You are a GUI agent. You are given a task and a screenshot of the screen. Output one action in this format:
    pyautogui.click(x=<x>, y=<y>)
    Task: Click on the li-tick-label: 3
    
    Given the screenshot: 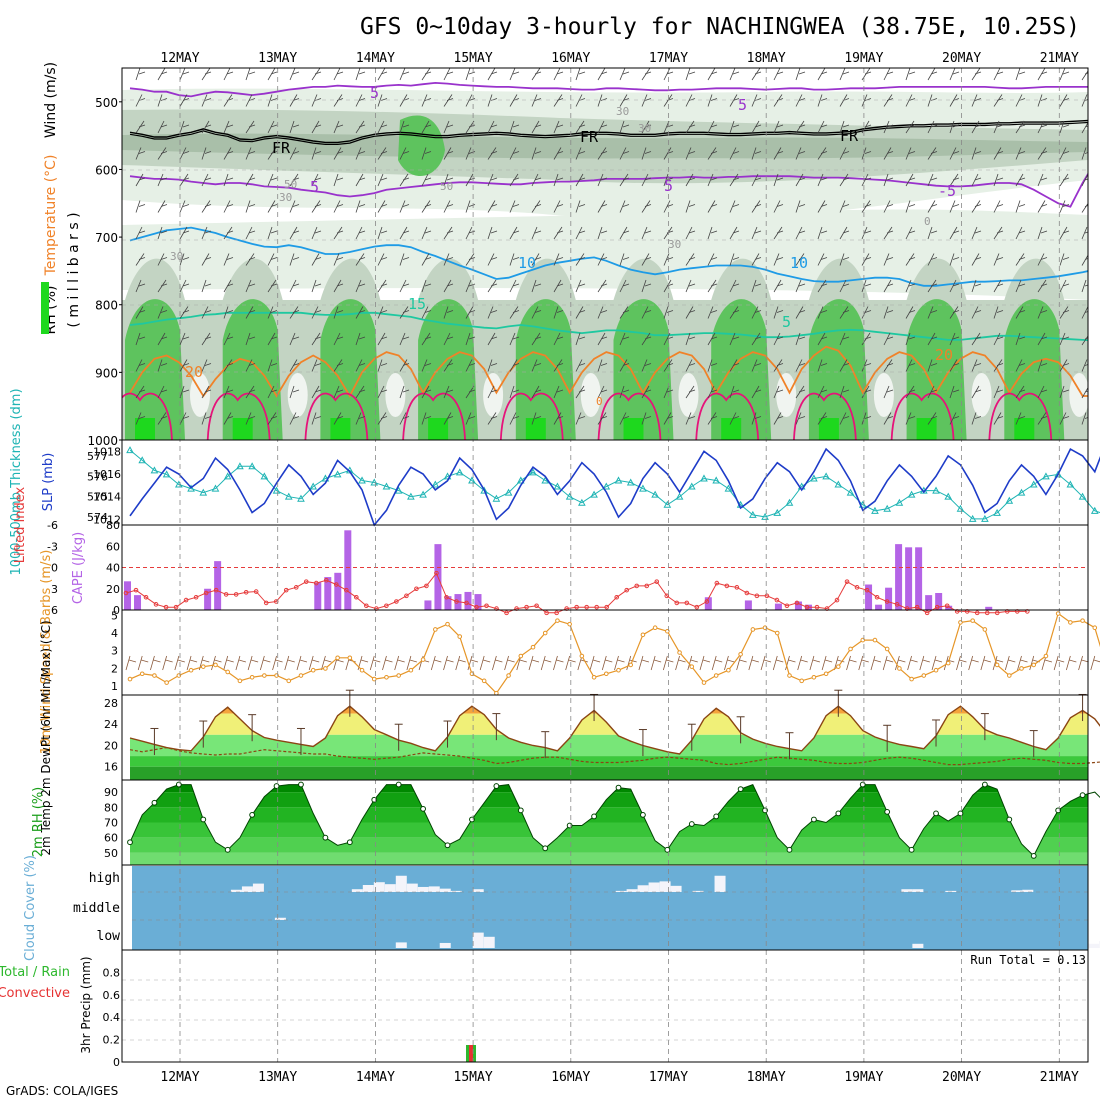 What is the action you would take?
    pyautogui.click(x=54, y=589)
    